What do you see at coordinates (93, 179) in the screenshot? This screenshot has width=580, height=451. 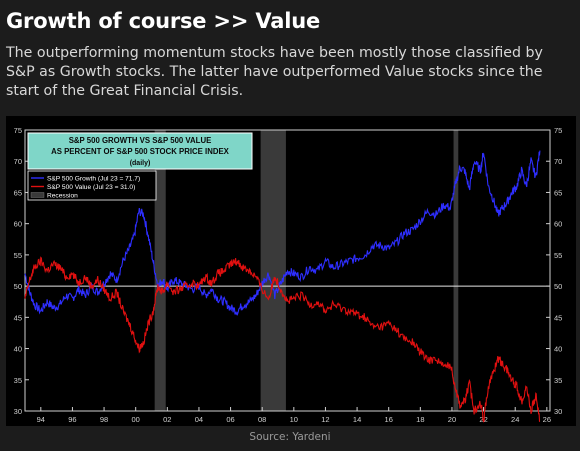 I see `legend-growth-label: S&P 500 Growth (Jul 23 = 71.7)` at bounding box center [93, 179].